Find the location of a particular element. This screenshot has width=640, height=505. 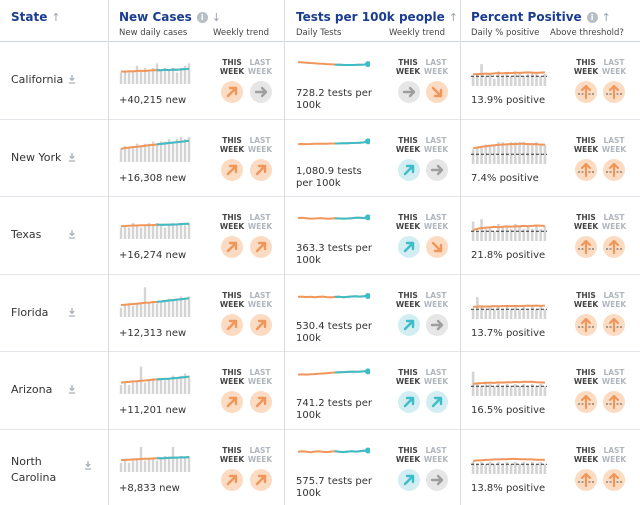

cases-trend-subheader: Weekly trend is located at coordinates (241, 33).